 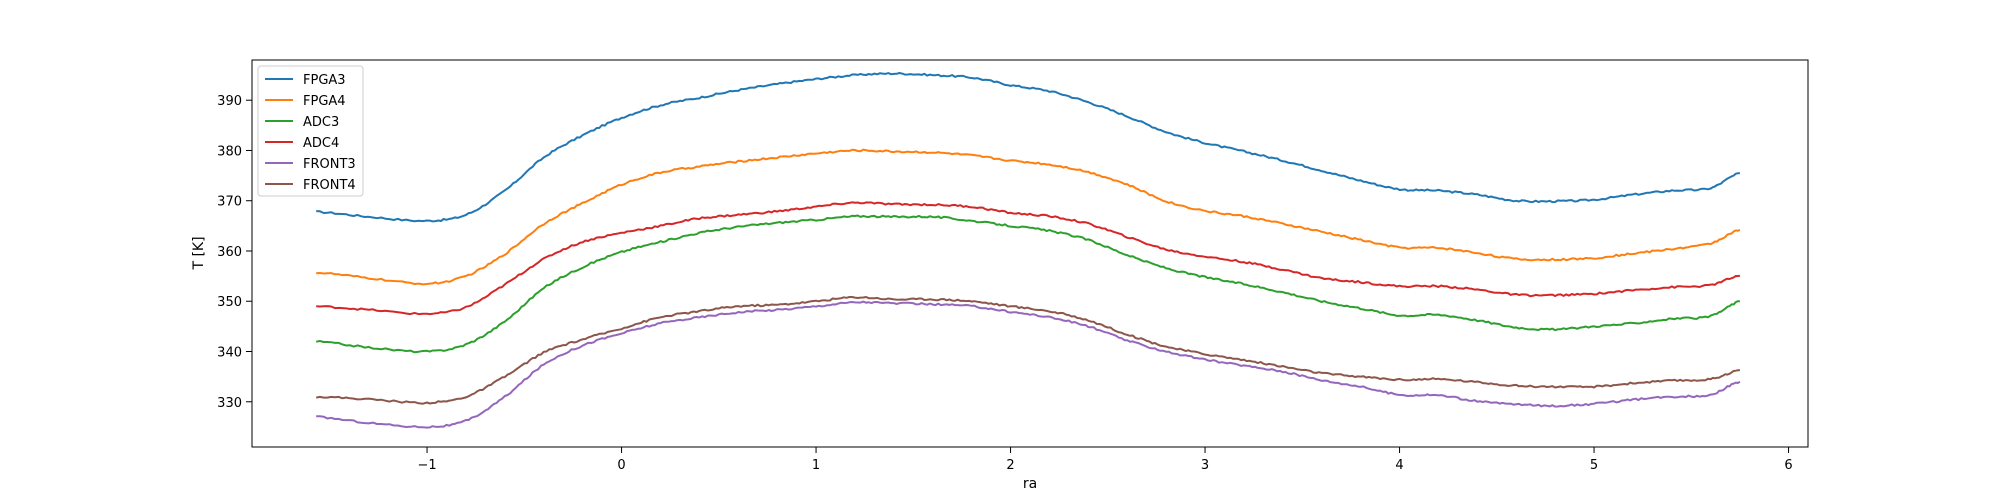 What do you see at coordinates (329, 164) in the screenshot?
I see `legend-label: FRONT3` at bounding box center [329, 164].